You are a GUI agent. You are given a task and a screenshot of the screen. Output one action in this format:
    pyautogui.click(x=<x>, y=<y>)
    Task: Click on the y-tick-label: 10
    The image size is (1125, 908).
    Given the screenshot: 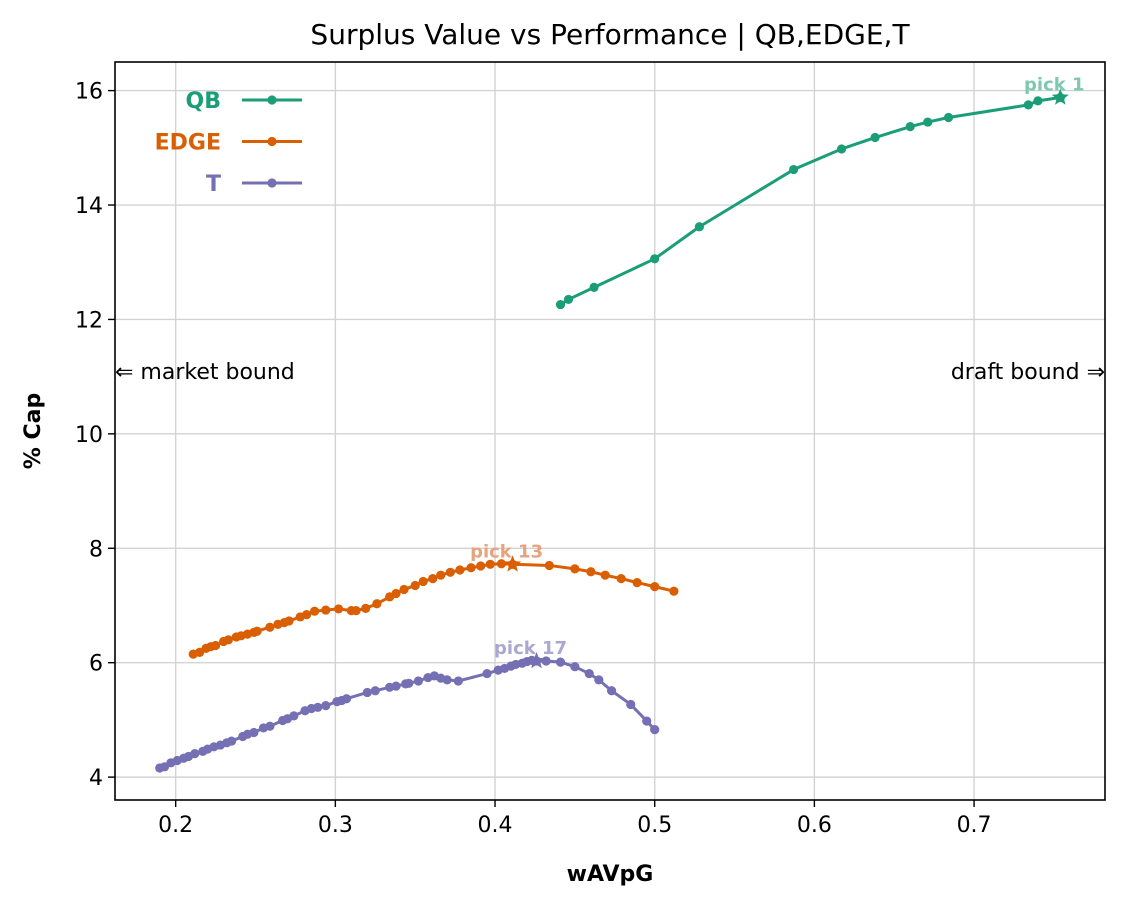 What is the action you would take?
    pyautogui.click(x=89, y=435)
    